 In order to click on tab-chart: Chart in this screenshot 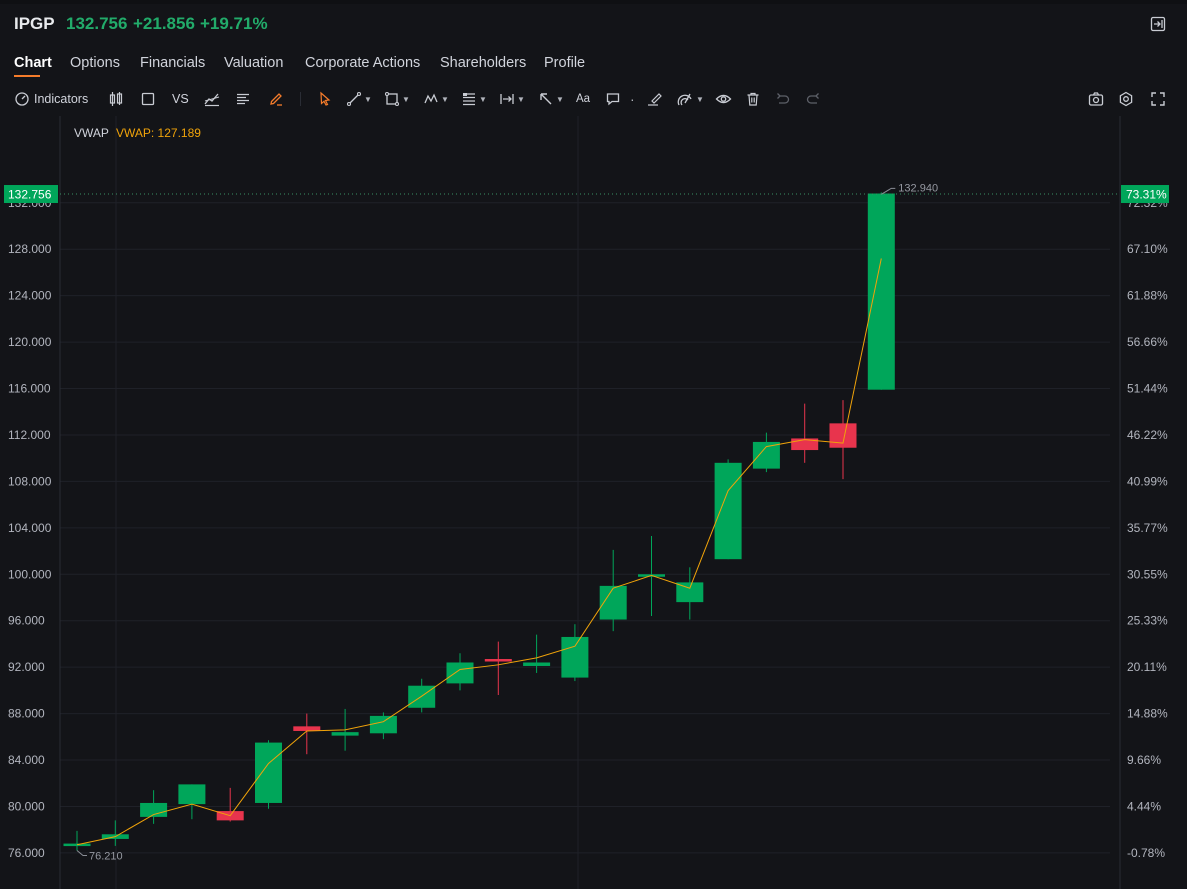, I will do `click(33, 63)`.